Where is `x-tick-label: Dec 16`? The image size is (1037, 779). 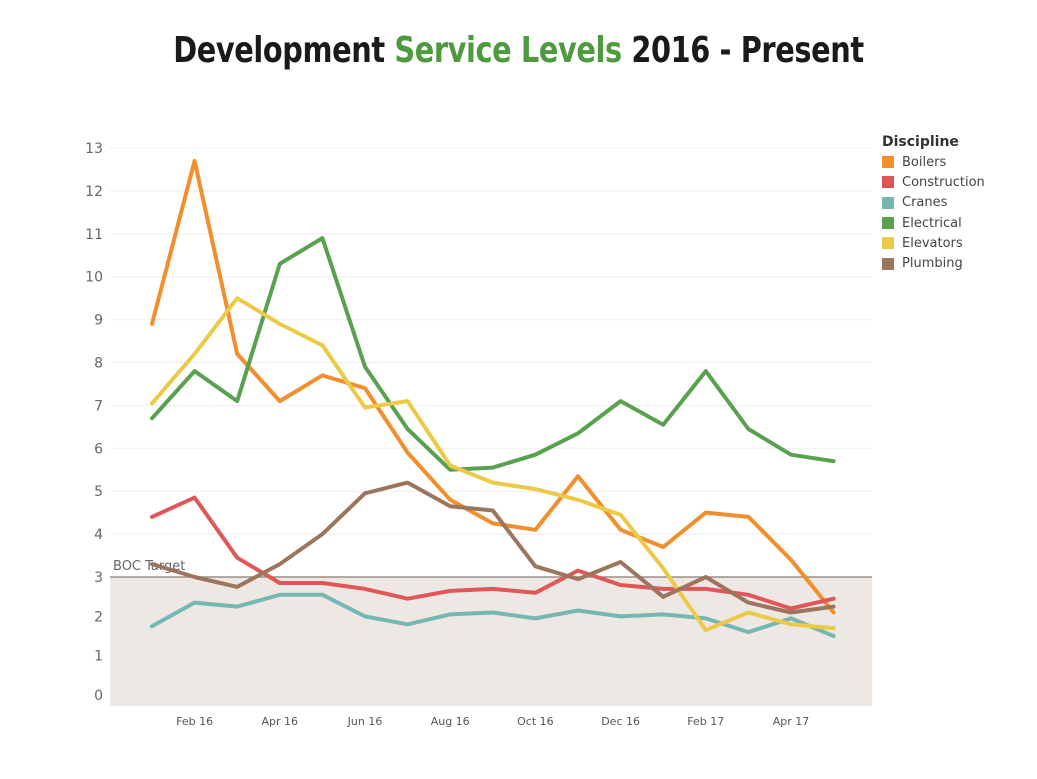 x-tick-label: Dec 16 is located at coordinates (620, 721).